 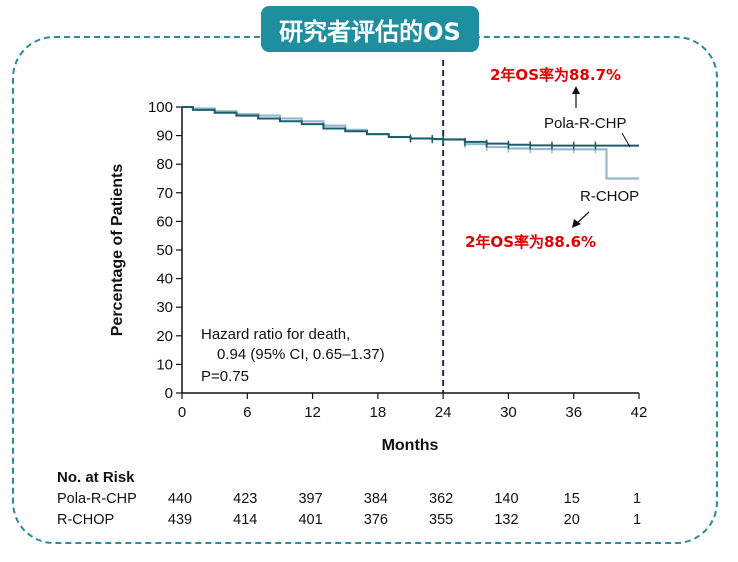 What do you see at coordinates (506, 520) in the screenshot?
I see `risk-value: 132` at bounding box center [506, 520].